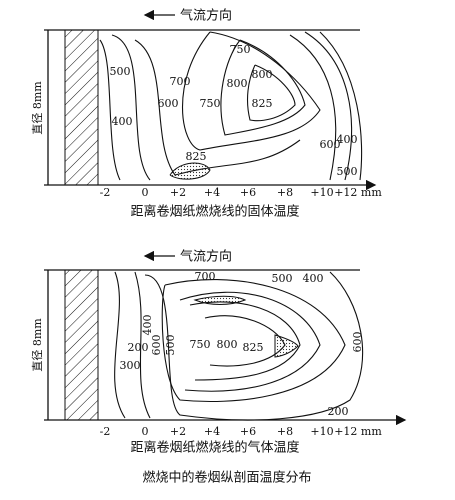 The height and width of the screenshot is (500, 455). I want to click on contour-label: 300, so click(130, 365).